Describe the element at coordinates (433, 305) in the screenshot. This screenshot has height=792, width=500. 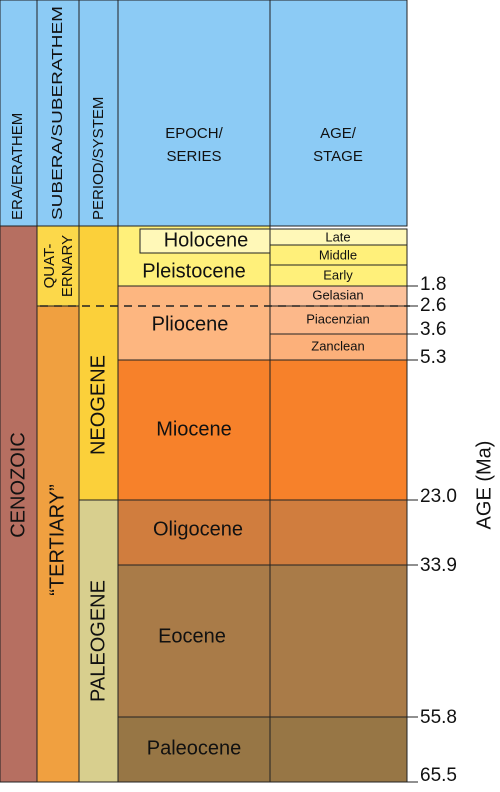
I see `age-tick: 2.6` at that location.